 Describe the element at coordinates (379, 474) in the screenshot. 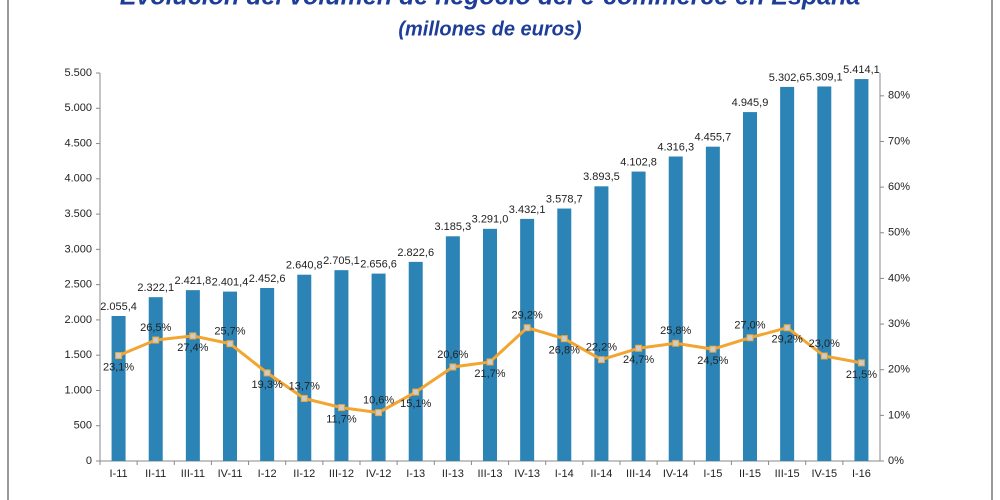

I see `x-tick-label: IV-12` at that location.